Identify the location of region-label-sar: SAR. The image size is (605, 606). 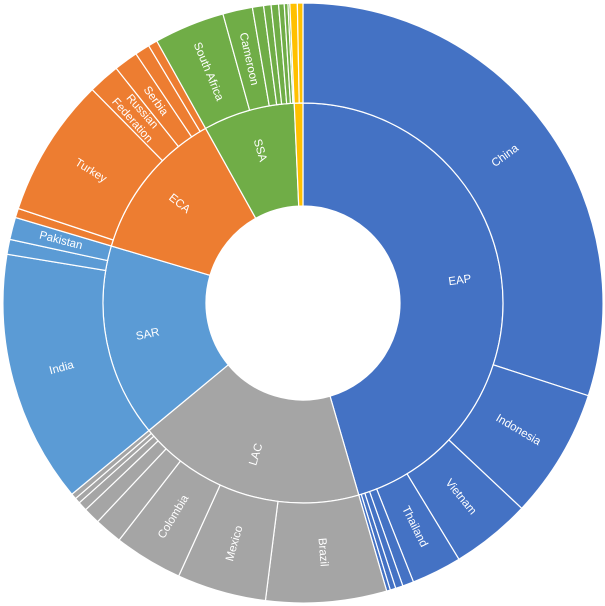
(148, 334).